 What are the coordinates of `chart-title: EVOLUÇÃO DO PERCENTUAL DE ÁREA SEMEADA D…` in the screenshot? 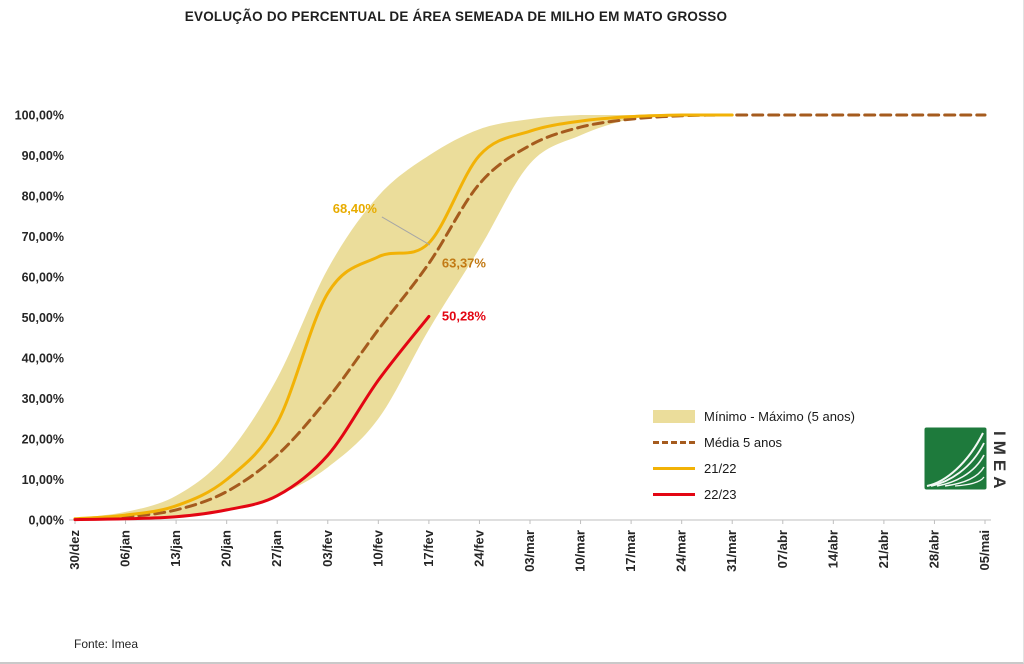 It's located at (456, 16).